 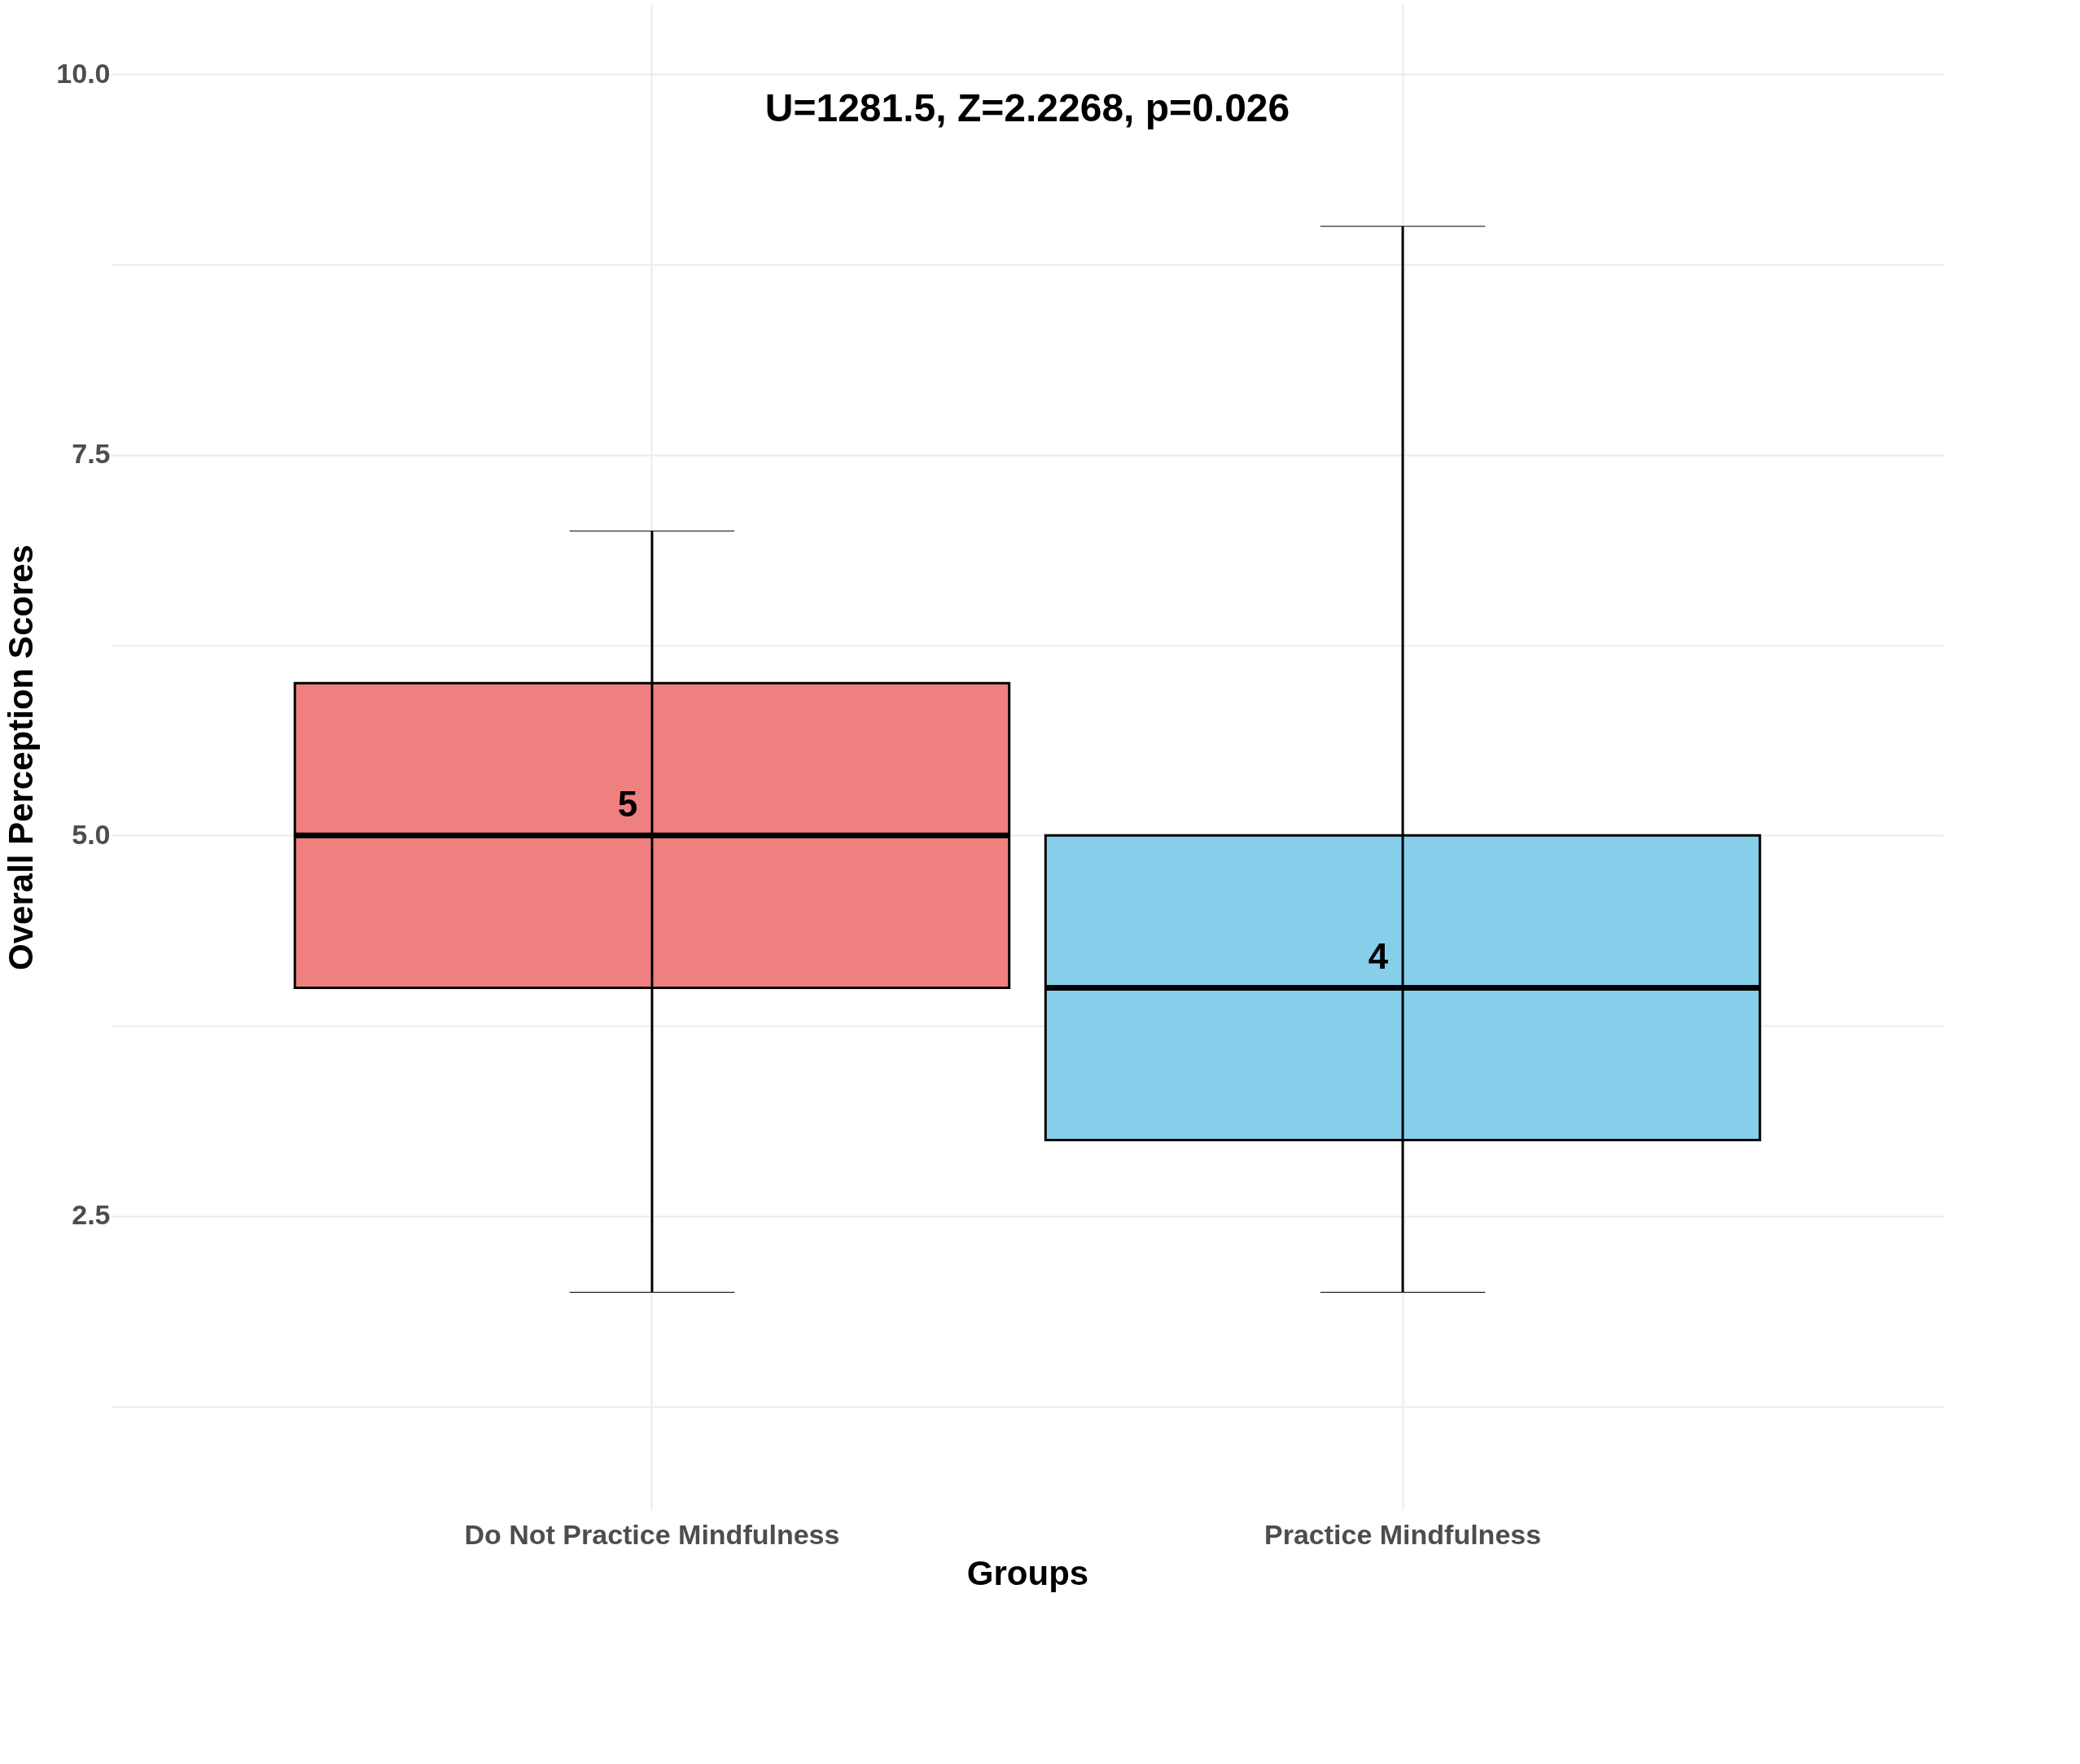 I want to click on y-tick-label: 10.0, so click(x=83, y=73).